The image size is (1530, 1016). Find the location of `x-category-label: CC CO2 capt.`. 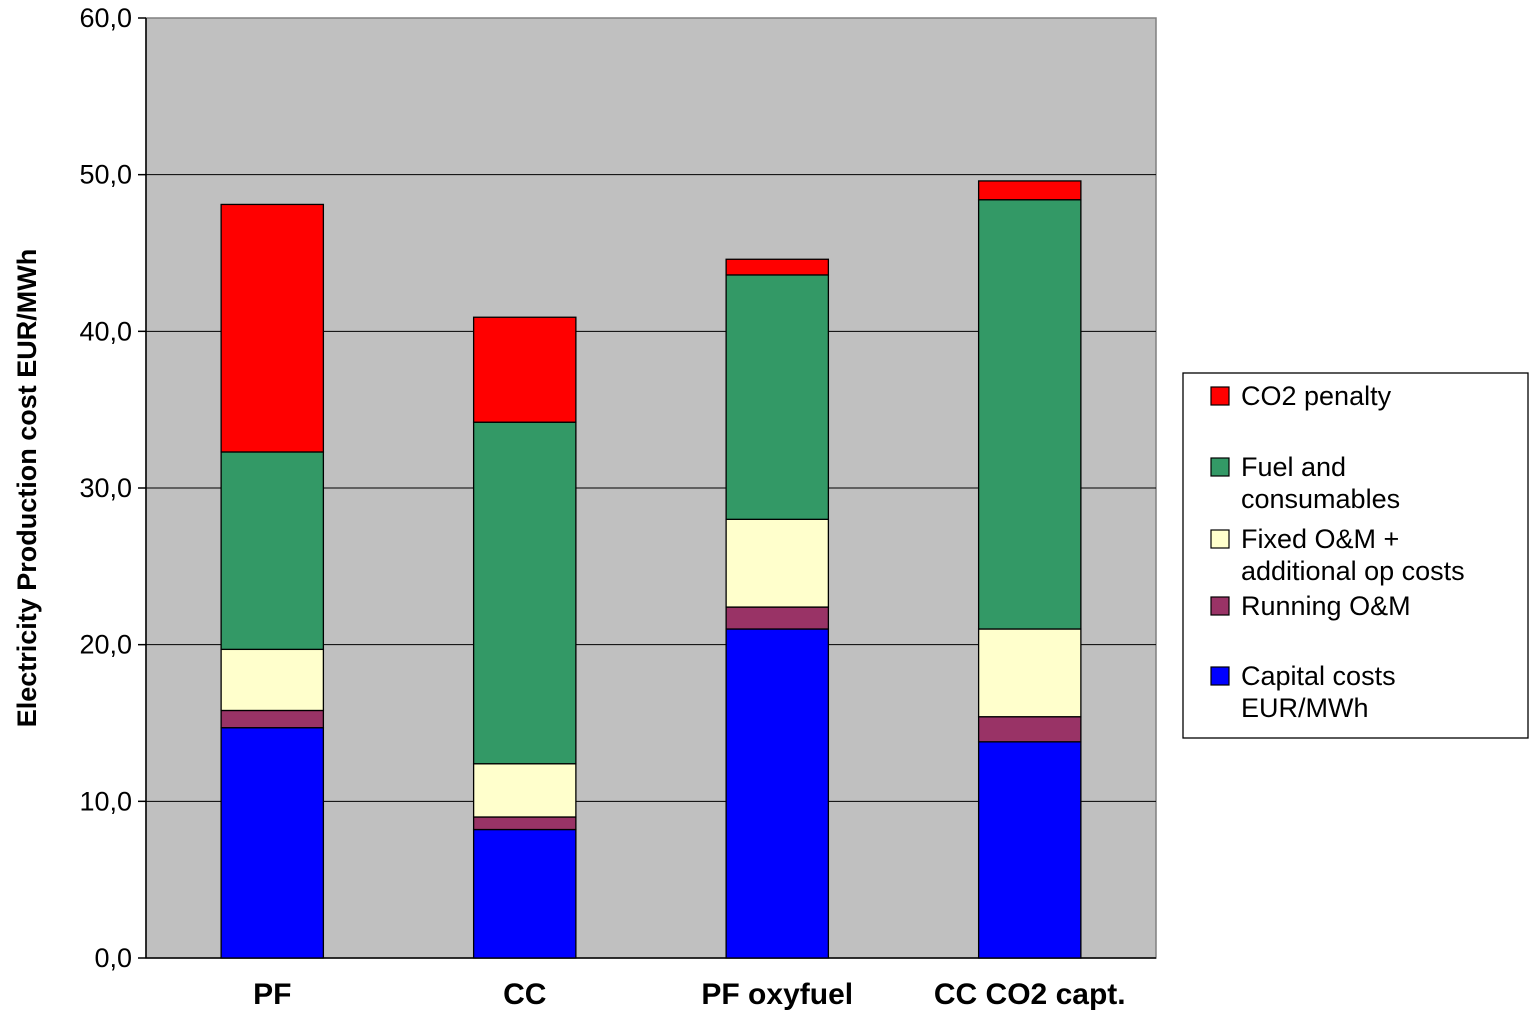

x-category-label: CC CO2 capt. is located at coordinates (1030, 994).